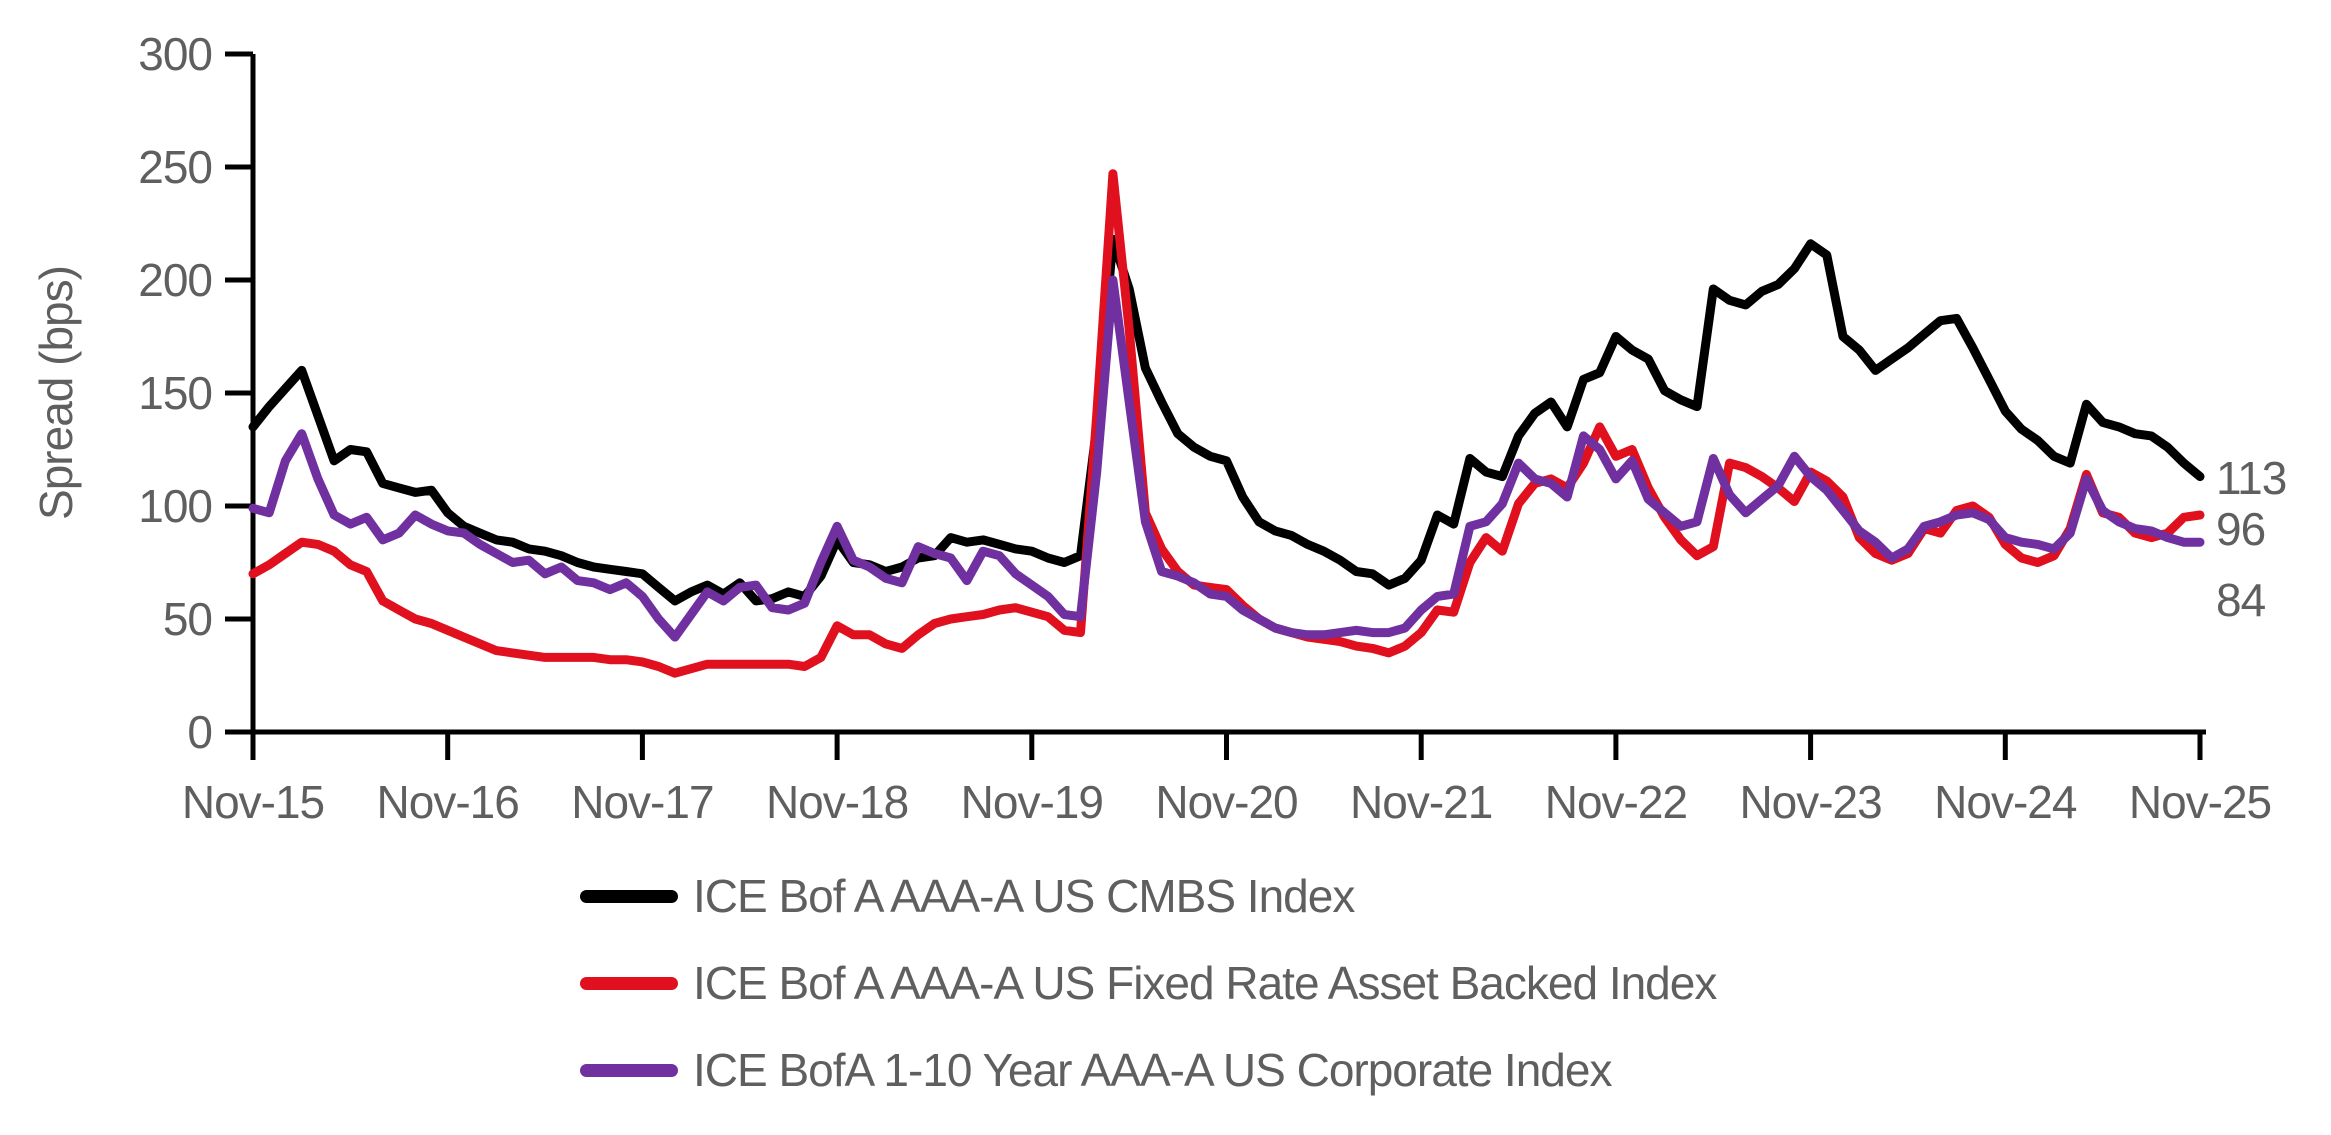 The image size is (2331, 1135). I want to click on y-tick-label: 50, so click(187, 619).